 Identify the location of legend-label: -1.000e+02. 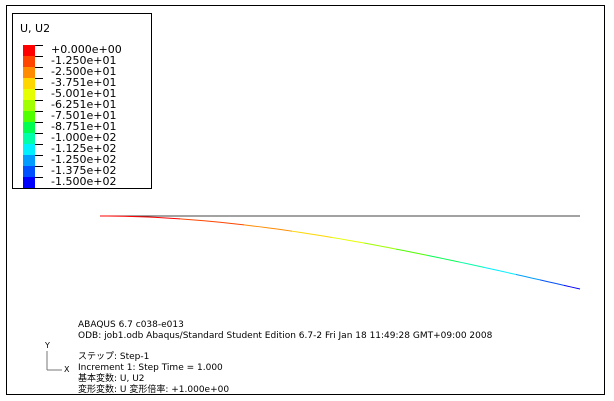
(84, 137).